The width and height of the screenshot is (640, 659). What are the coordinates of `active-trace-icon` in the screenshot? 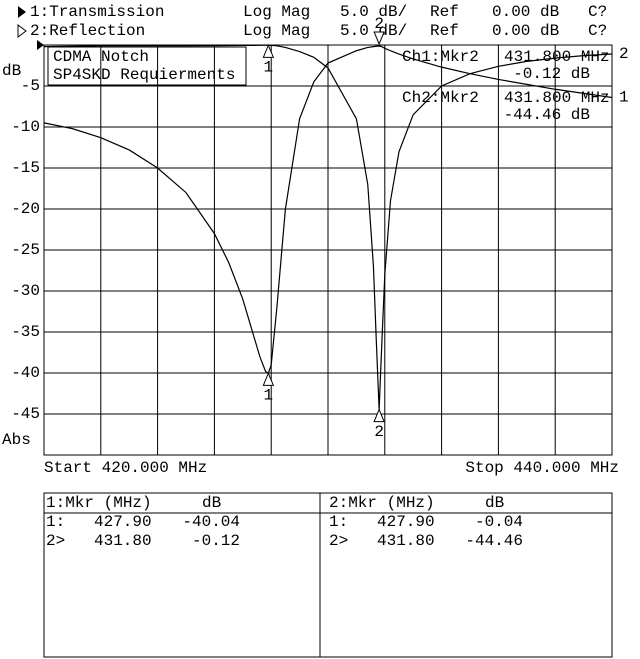 It's located at (22, 12).